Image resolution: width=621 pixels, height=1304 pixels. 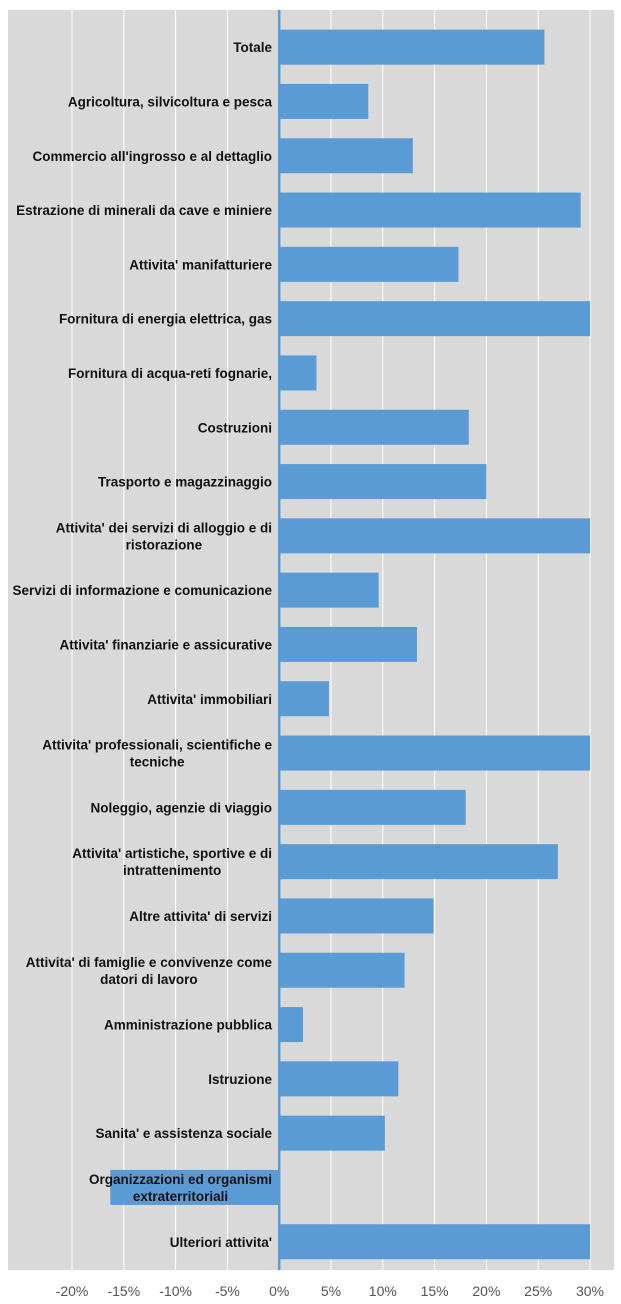 I want to click on x-tick-label-1: -15%, so click(x=123, y=1291).